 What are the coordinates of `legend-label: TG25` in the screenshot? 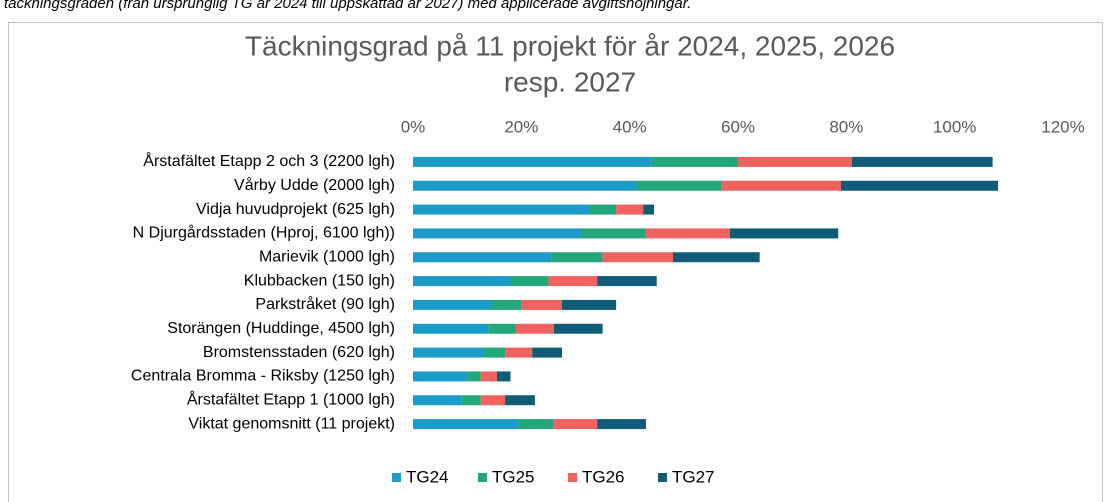 It's located at (513, 476).